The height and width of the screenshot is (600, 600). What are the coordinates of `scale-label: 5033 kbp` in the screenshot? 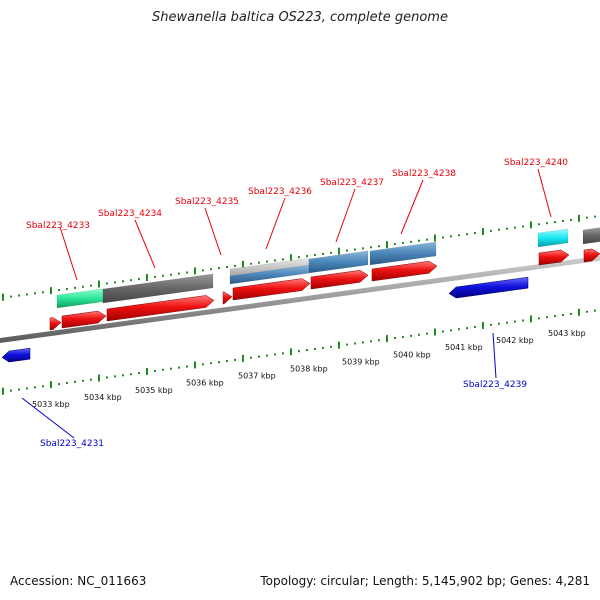 It's located at (51, 404).